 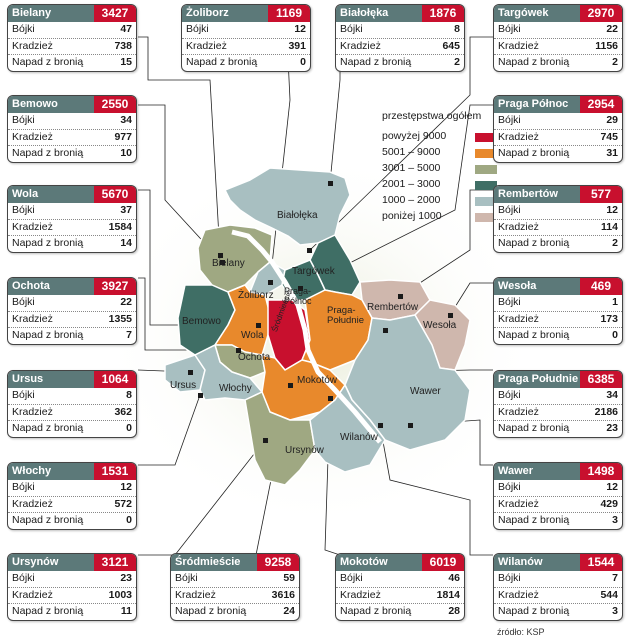 I want to click on map-label-zoliborz: Żoliborz, so click(x=256, y=295).